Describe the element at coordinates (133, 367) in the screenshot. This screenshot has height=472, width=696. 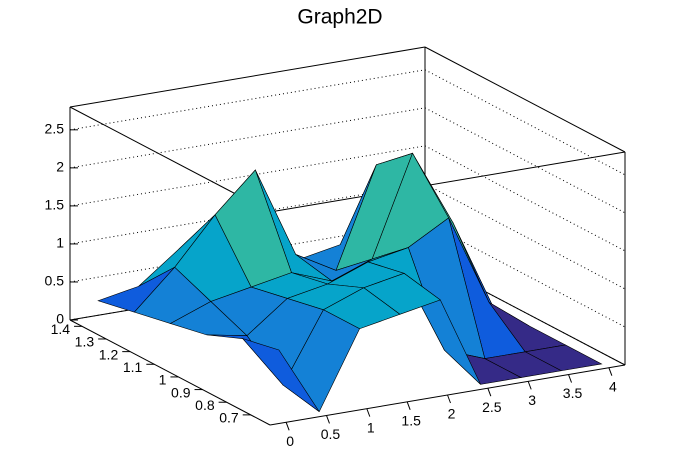
I see `y-tick-label: 1.1` at that location.